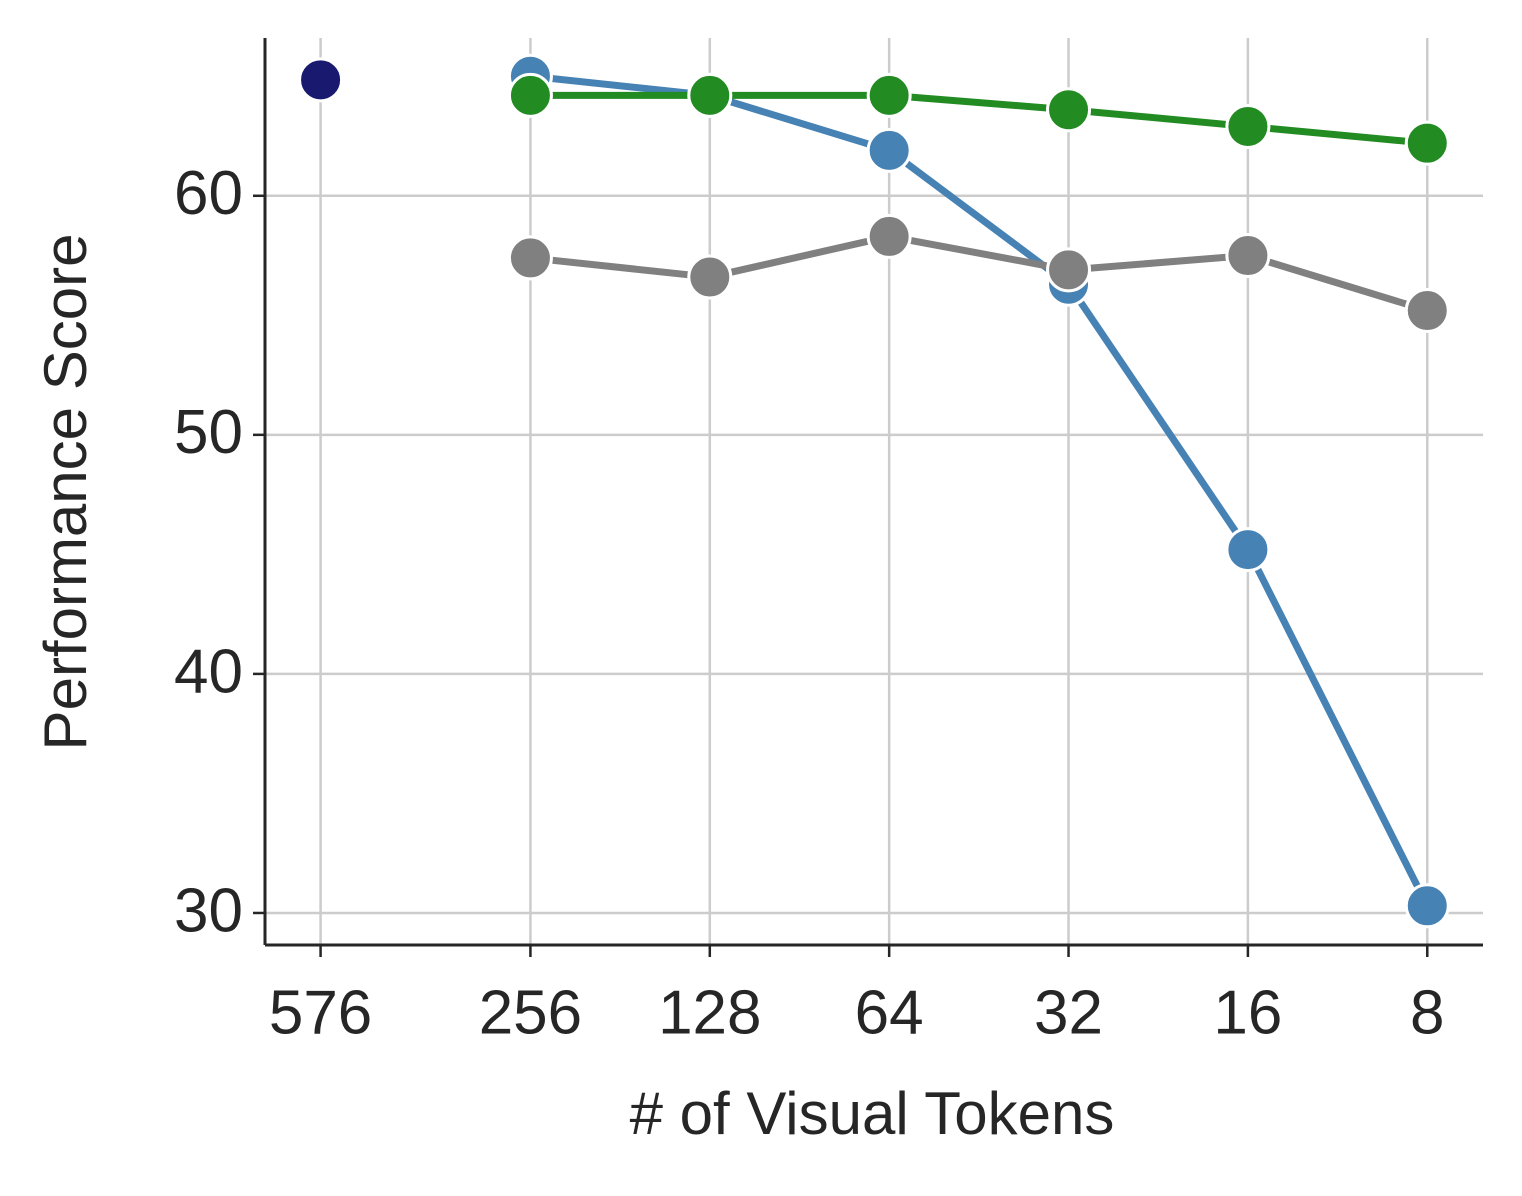  Describe the element at coordinates (208, 671) in the screenshot. I see `y-tick-label: 40` at that location.